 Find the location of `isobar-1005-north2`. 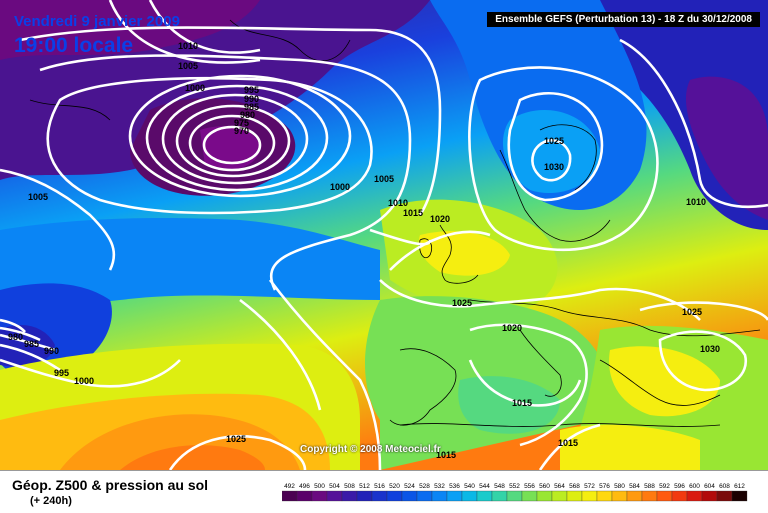

isobar-1005-north2 is located at coordinates (184, 32).